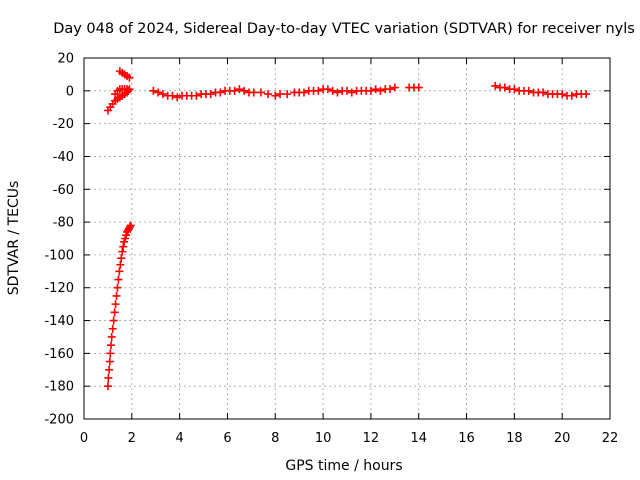 The image size is (640, 480). Describe the element at coordinates (323, 438) in the screenshot. I see `x-tick-label: 10` at that location.